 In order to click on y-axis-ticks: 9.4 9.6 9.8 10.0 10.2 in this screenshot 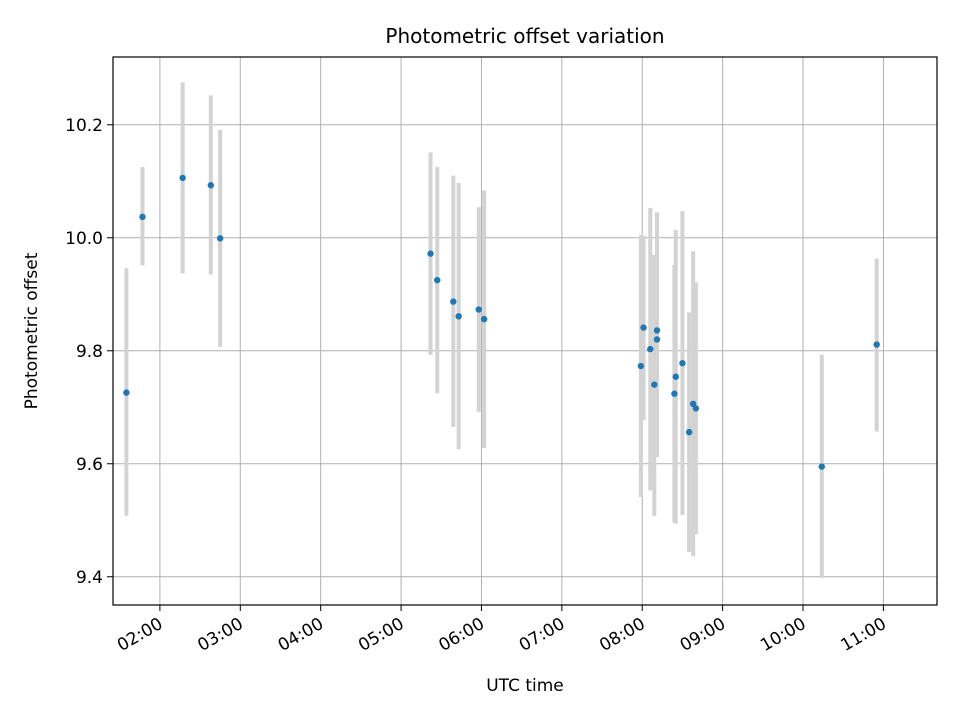, I will do `click(89, 352)`.